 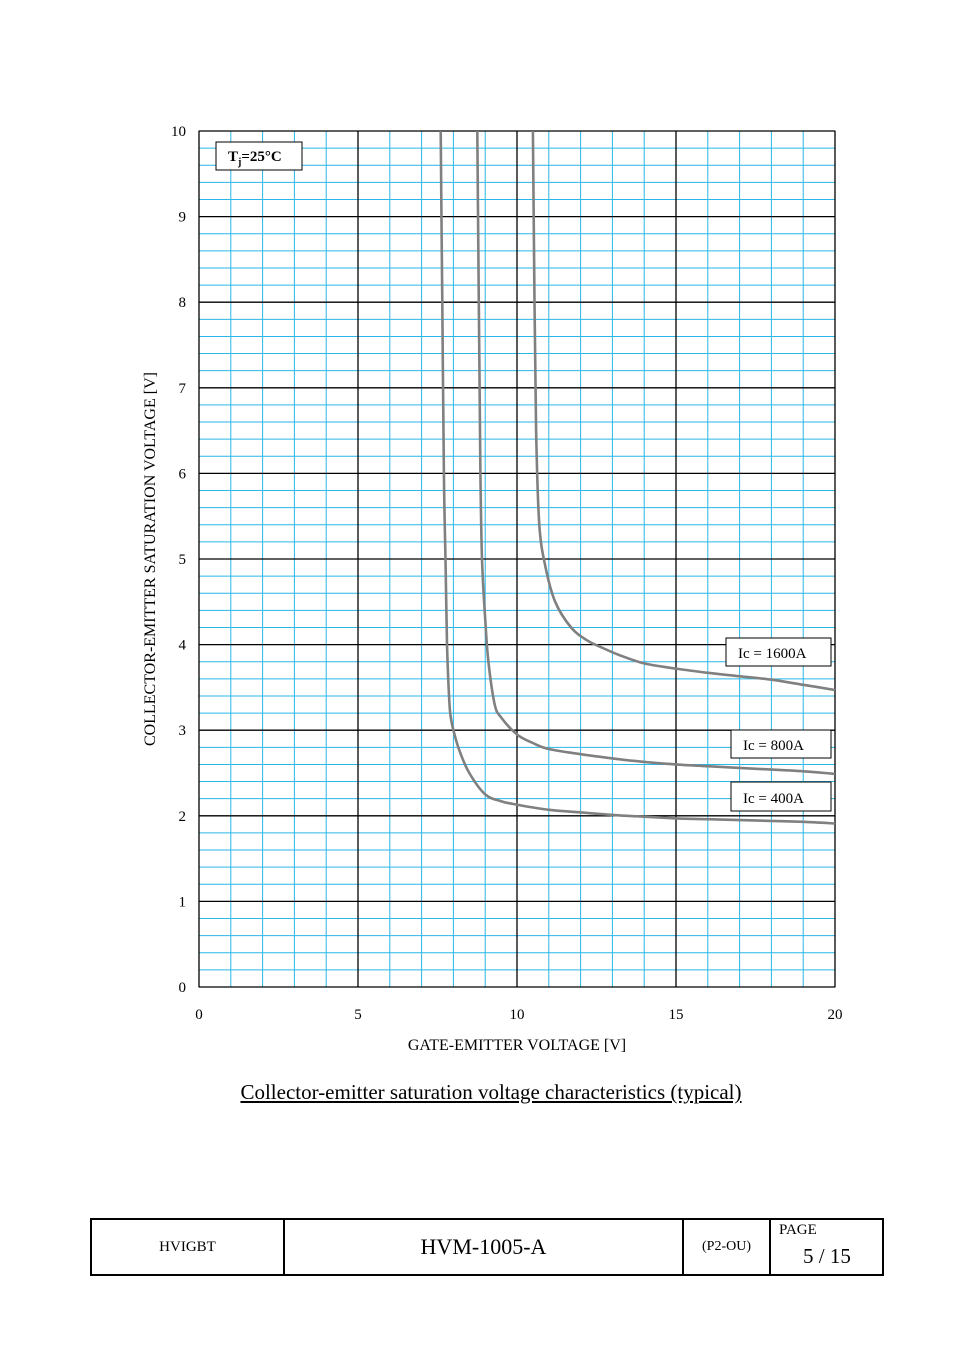 I want to click on y-tick-label: 0, so click(x=183, y=988).